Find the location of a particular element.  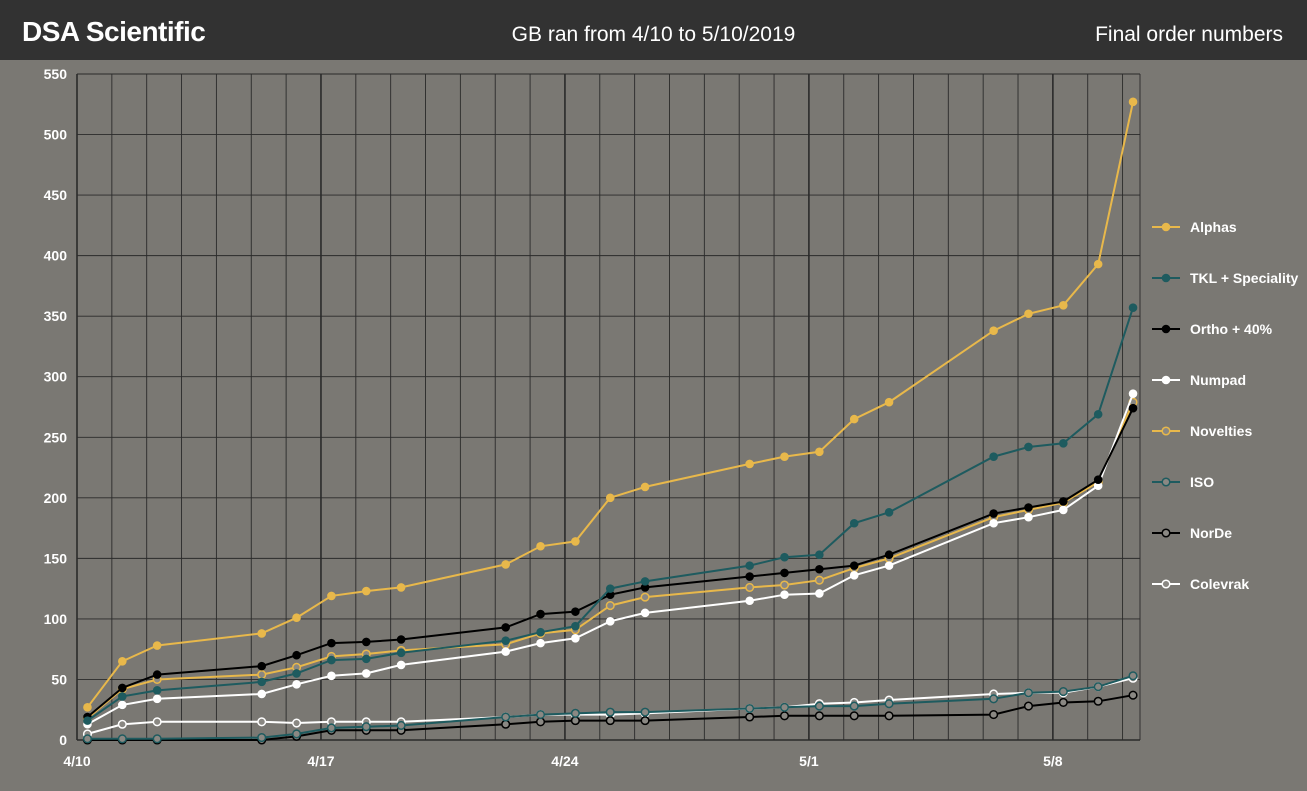

legend-marker-iso is located at coordinates (1166, 482).